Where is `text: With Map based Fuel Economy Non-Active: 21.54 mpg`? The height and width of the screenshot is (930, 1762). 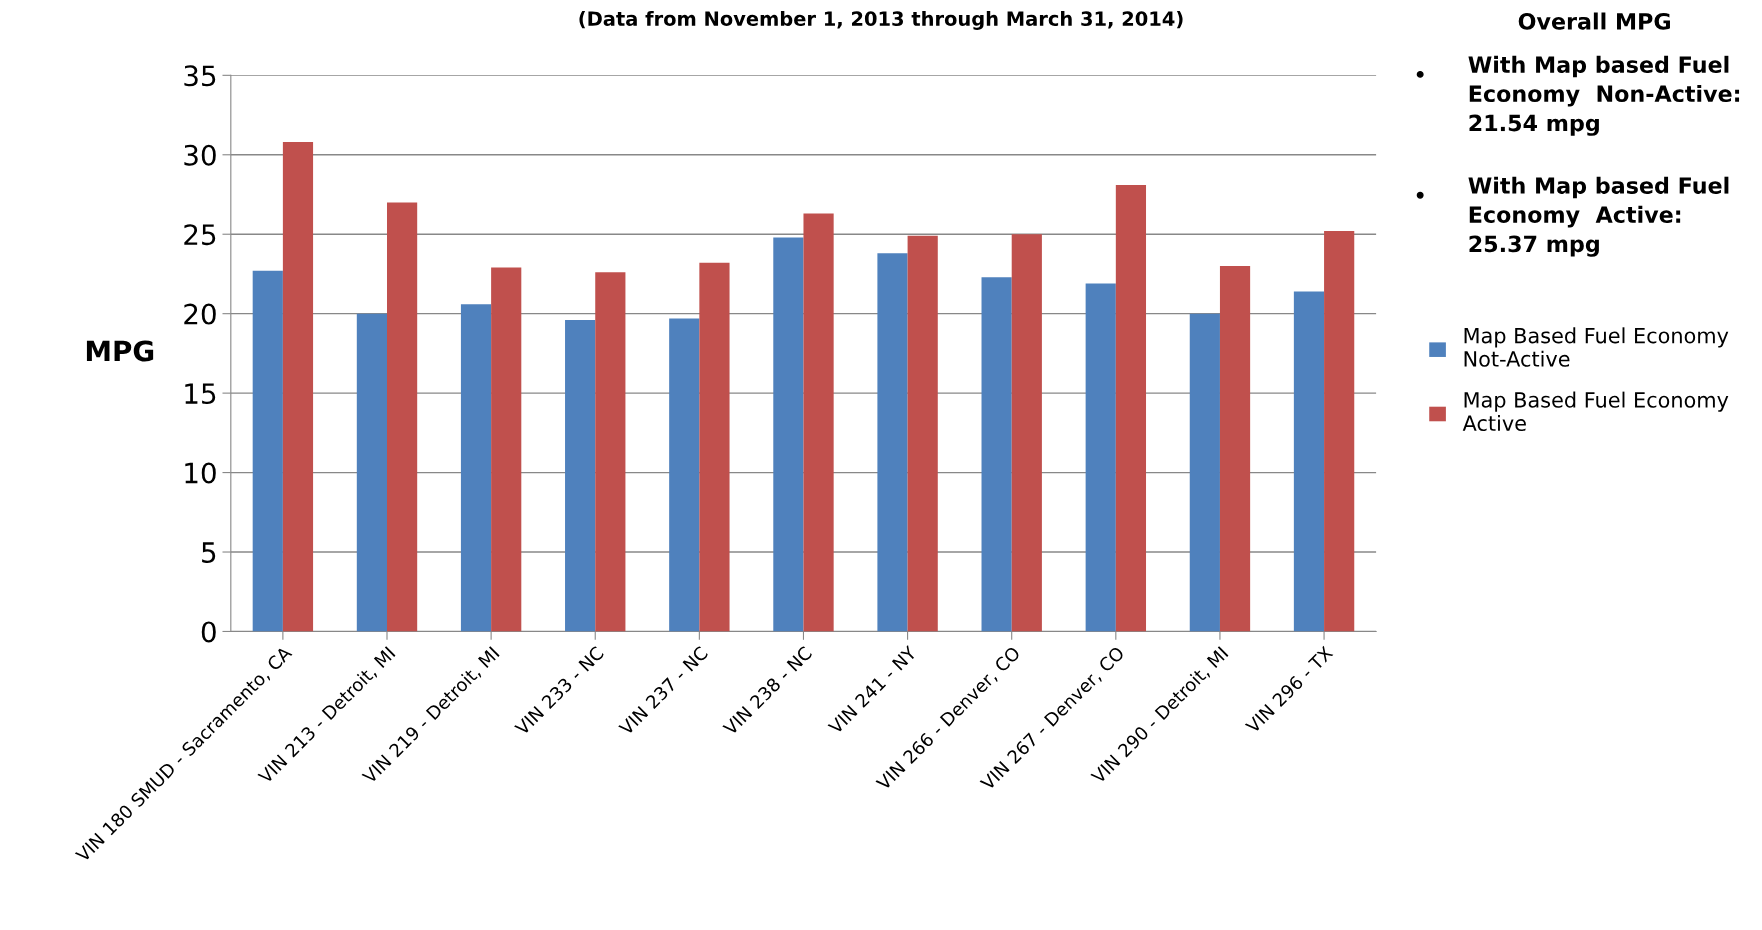 text: With Map based Fuel Economy Non-Active: 21.54 mpg is located at coordinates (1604, 95).